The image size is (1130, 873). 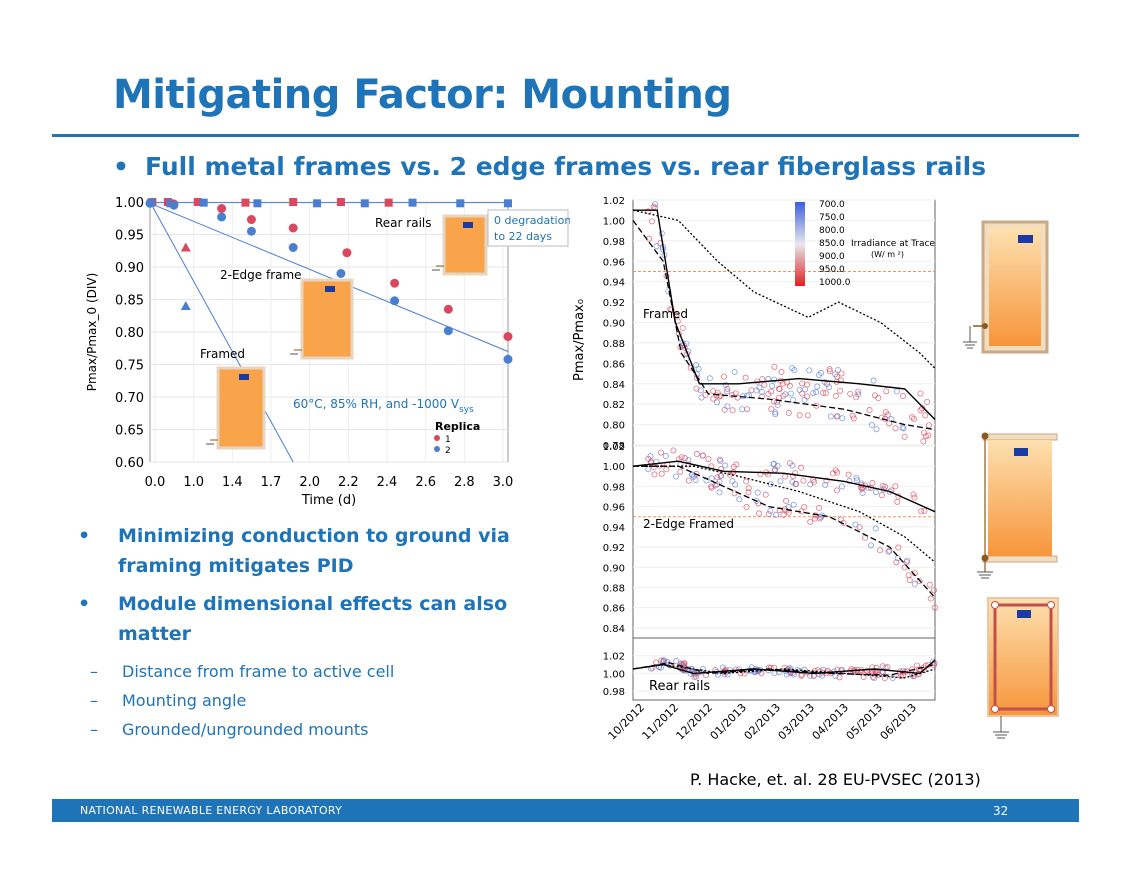 I want to click on annotation-subscript: sys, so click(x=466, y=410).